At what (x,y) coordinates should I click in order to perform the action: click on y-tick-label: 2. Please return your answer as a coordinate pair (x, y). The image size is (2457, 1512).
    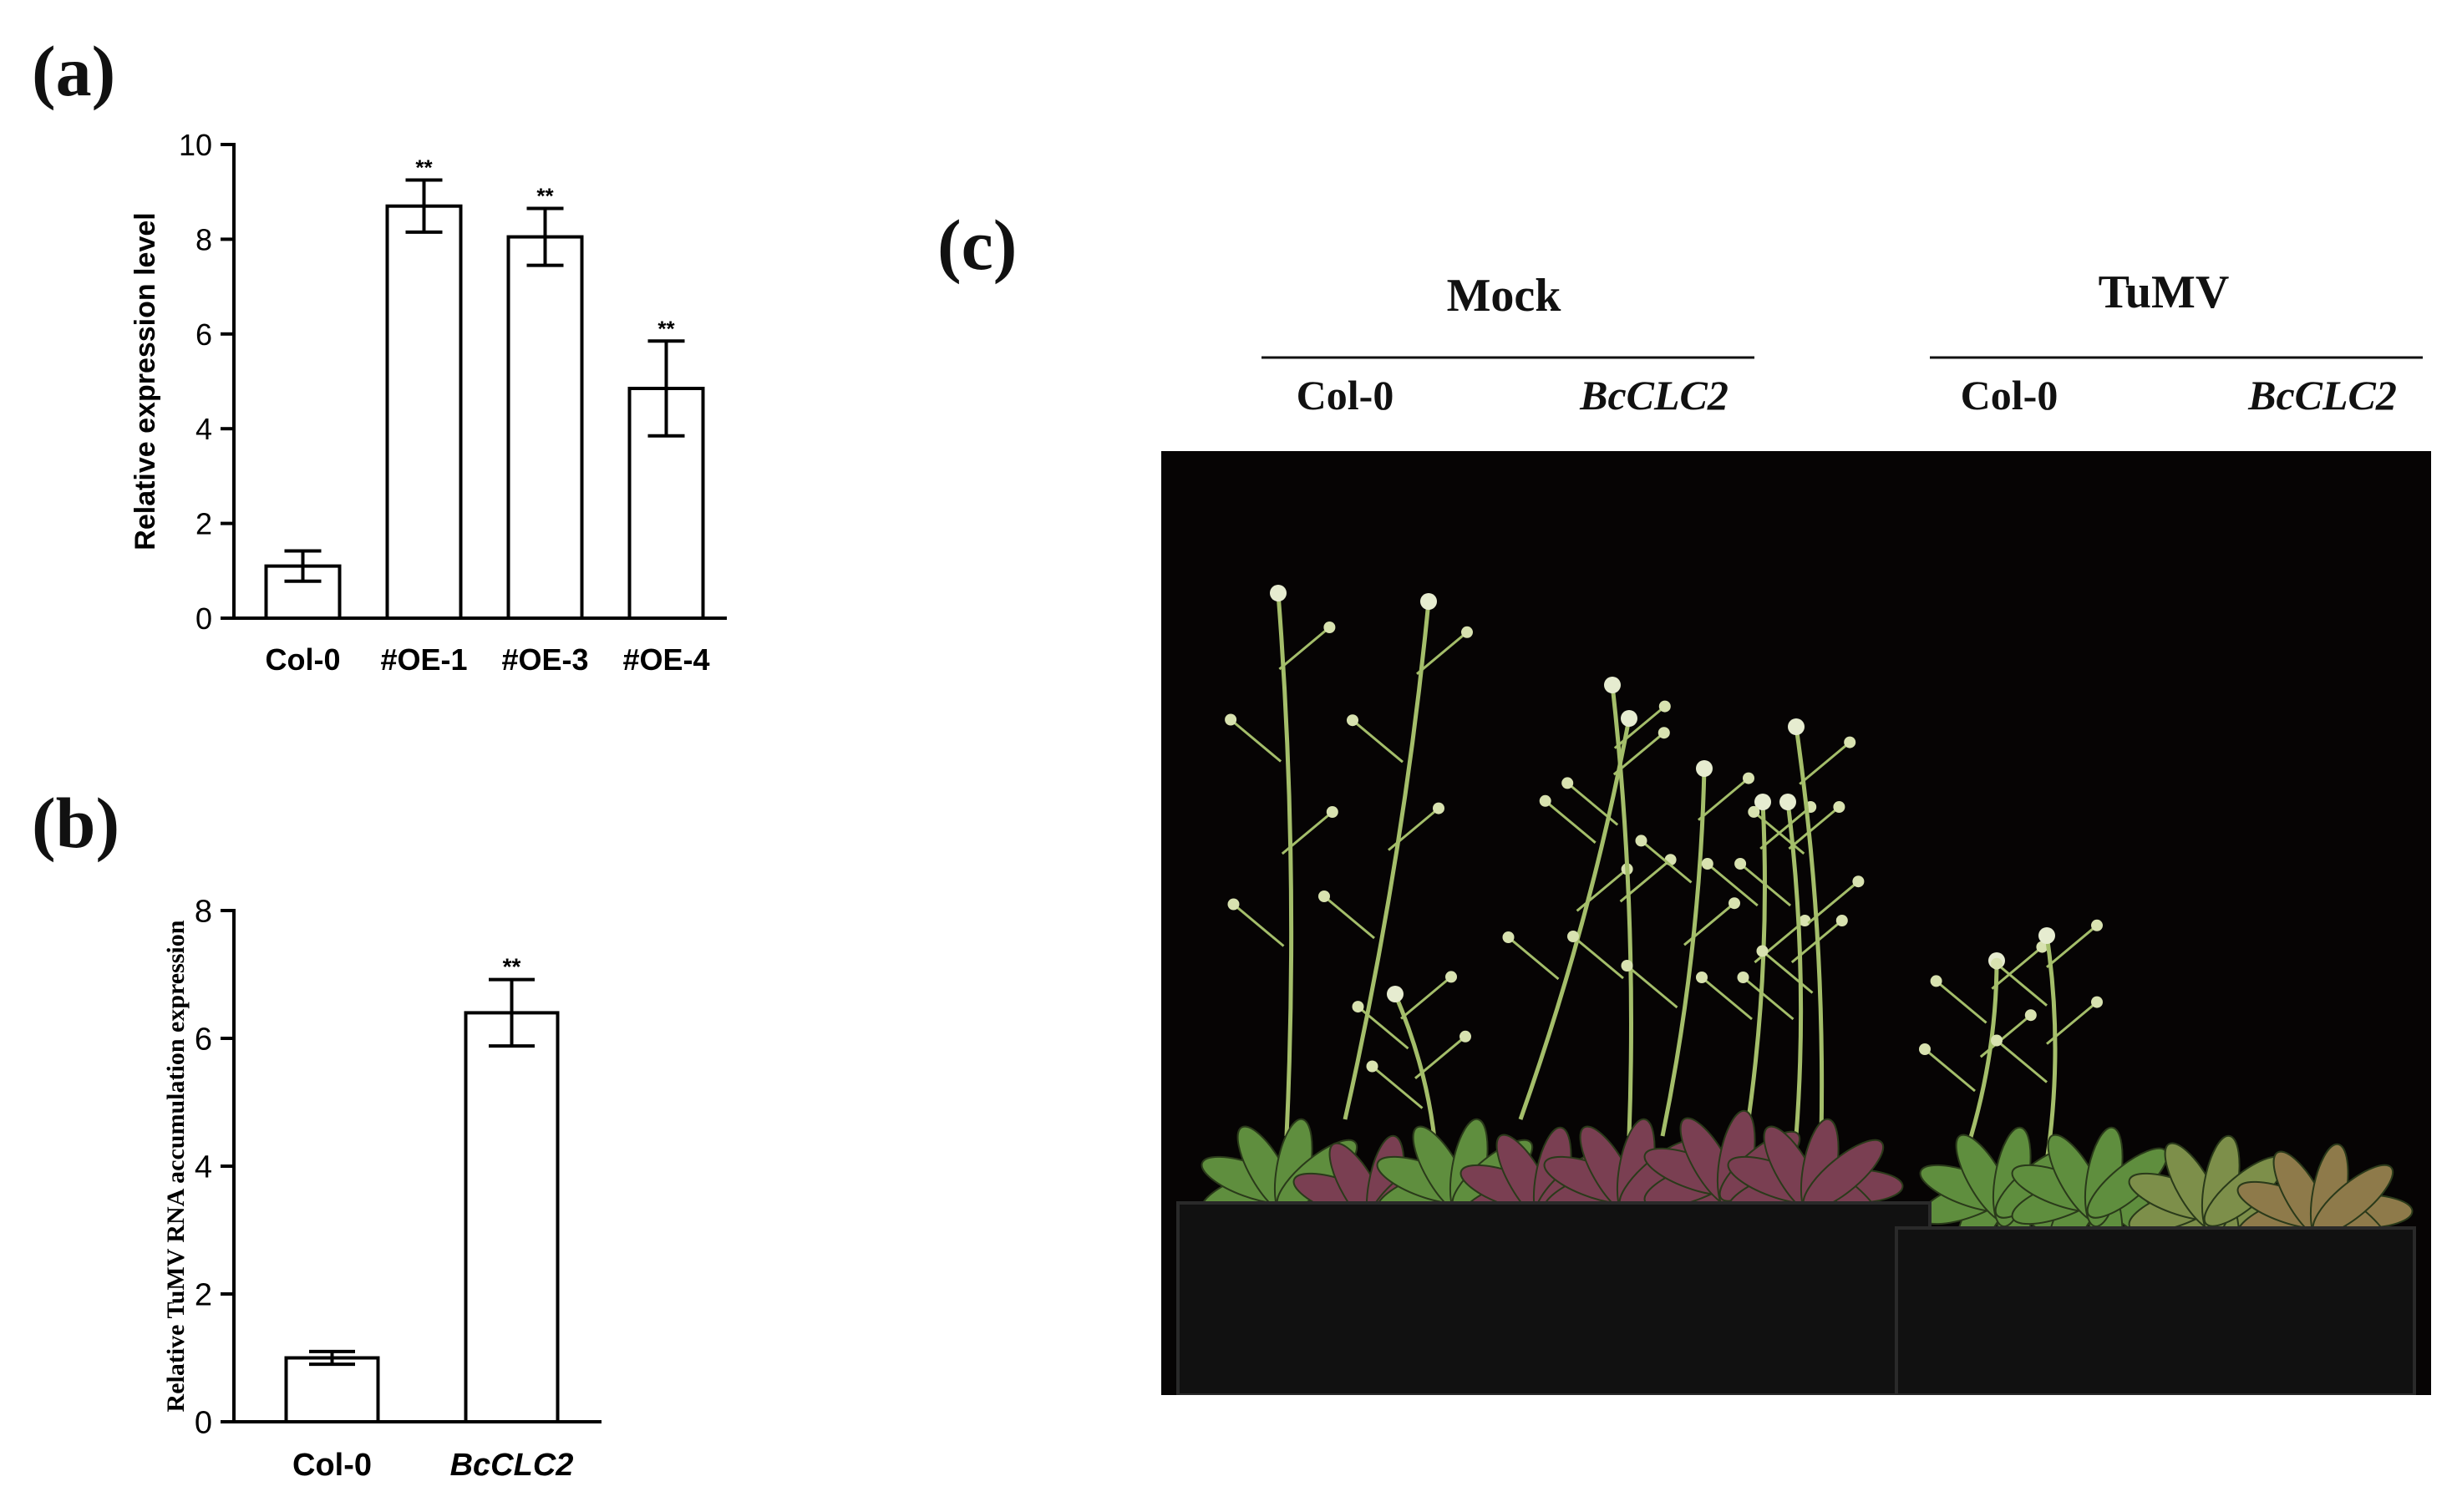
    Looking at the image, I should click on (204, 524).